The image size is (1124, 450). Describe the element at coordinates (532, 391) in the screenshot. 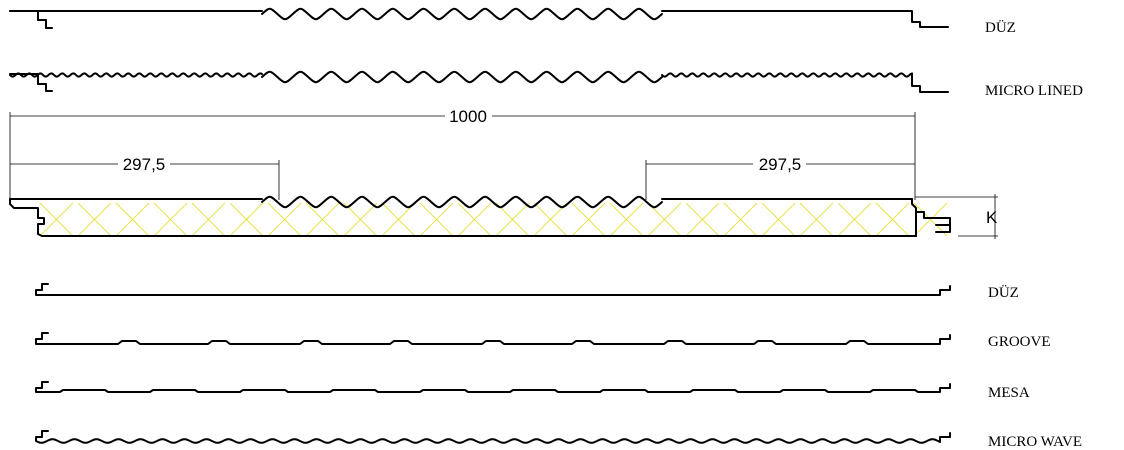

I see `bottom-profile-mesa: MESA` at that location.